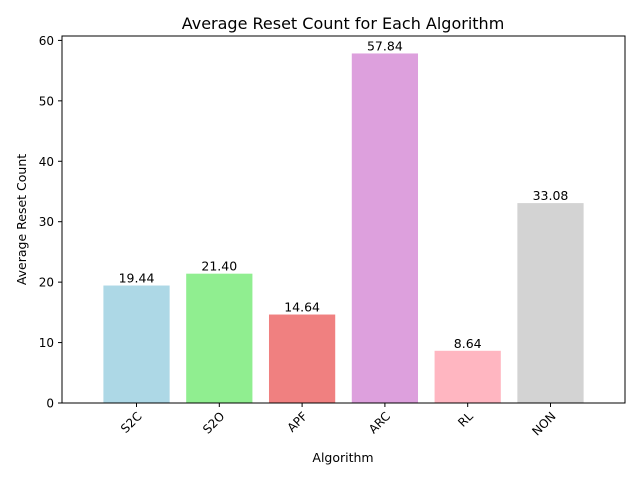 The width and height of the screenshot is (640, 480). I want to click on y-axis-label: Average Reset Count, so click(21, 219).